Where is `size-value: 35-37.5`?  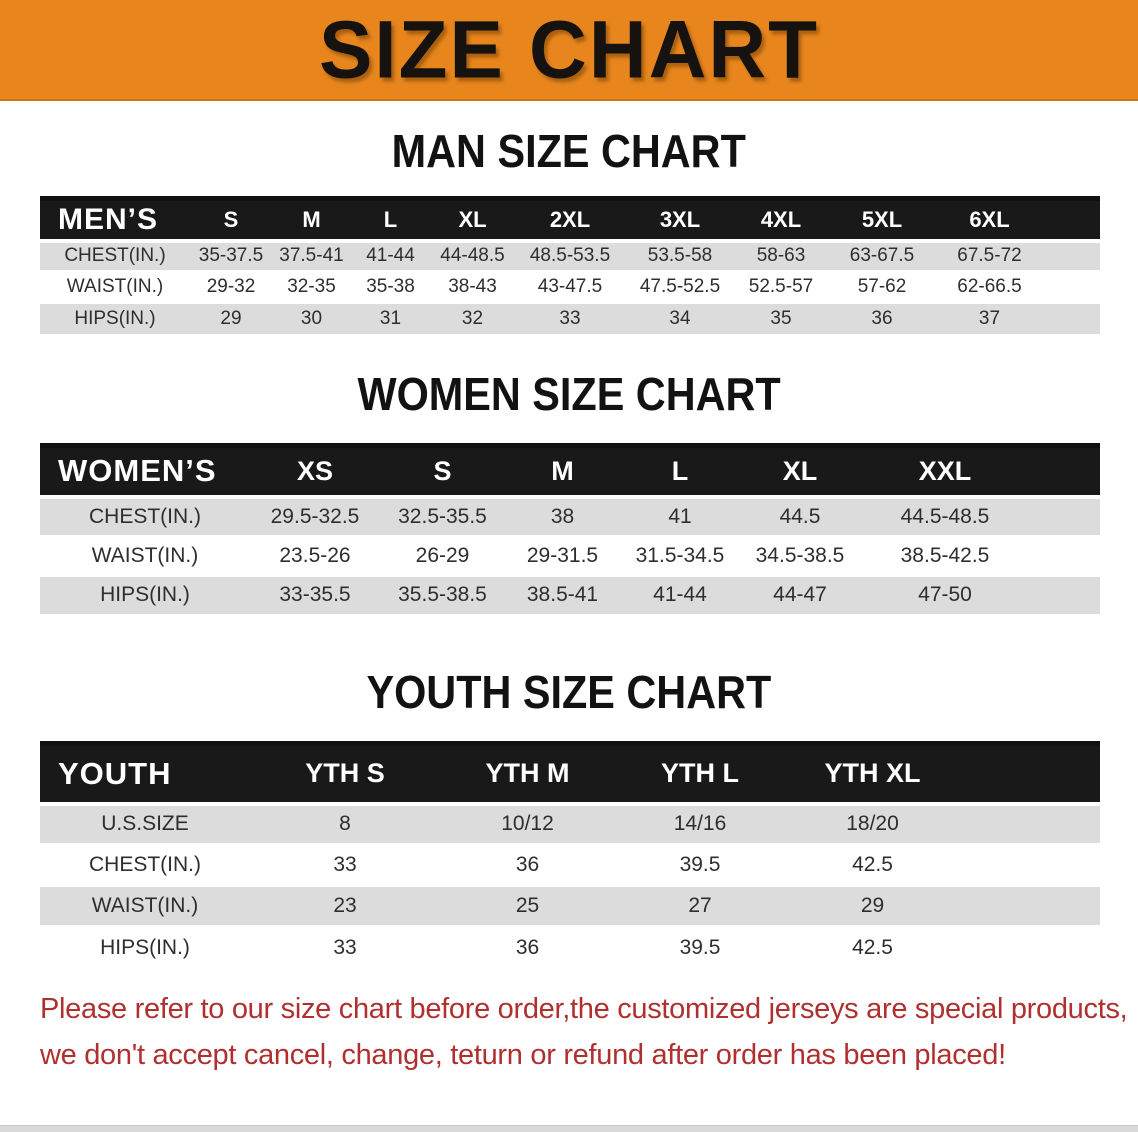
size-value: 35-37.5 is located at coordinates (231, 255).